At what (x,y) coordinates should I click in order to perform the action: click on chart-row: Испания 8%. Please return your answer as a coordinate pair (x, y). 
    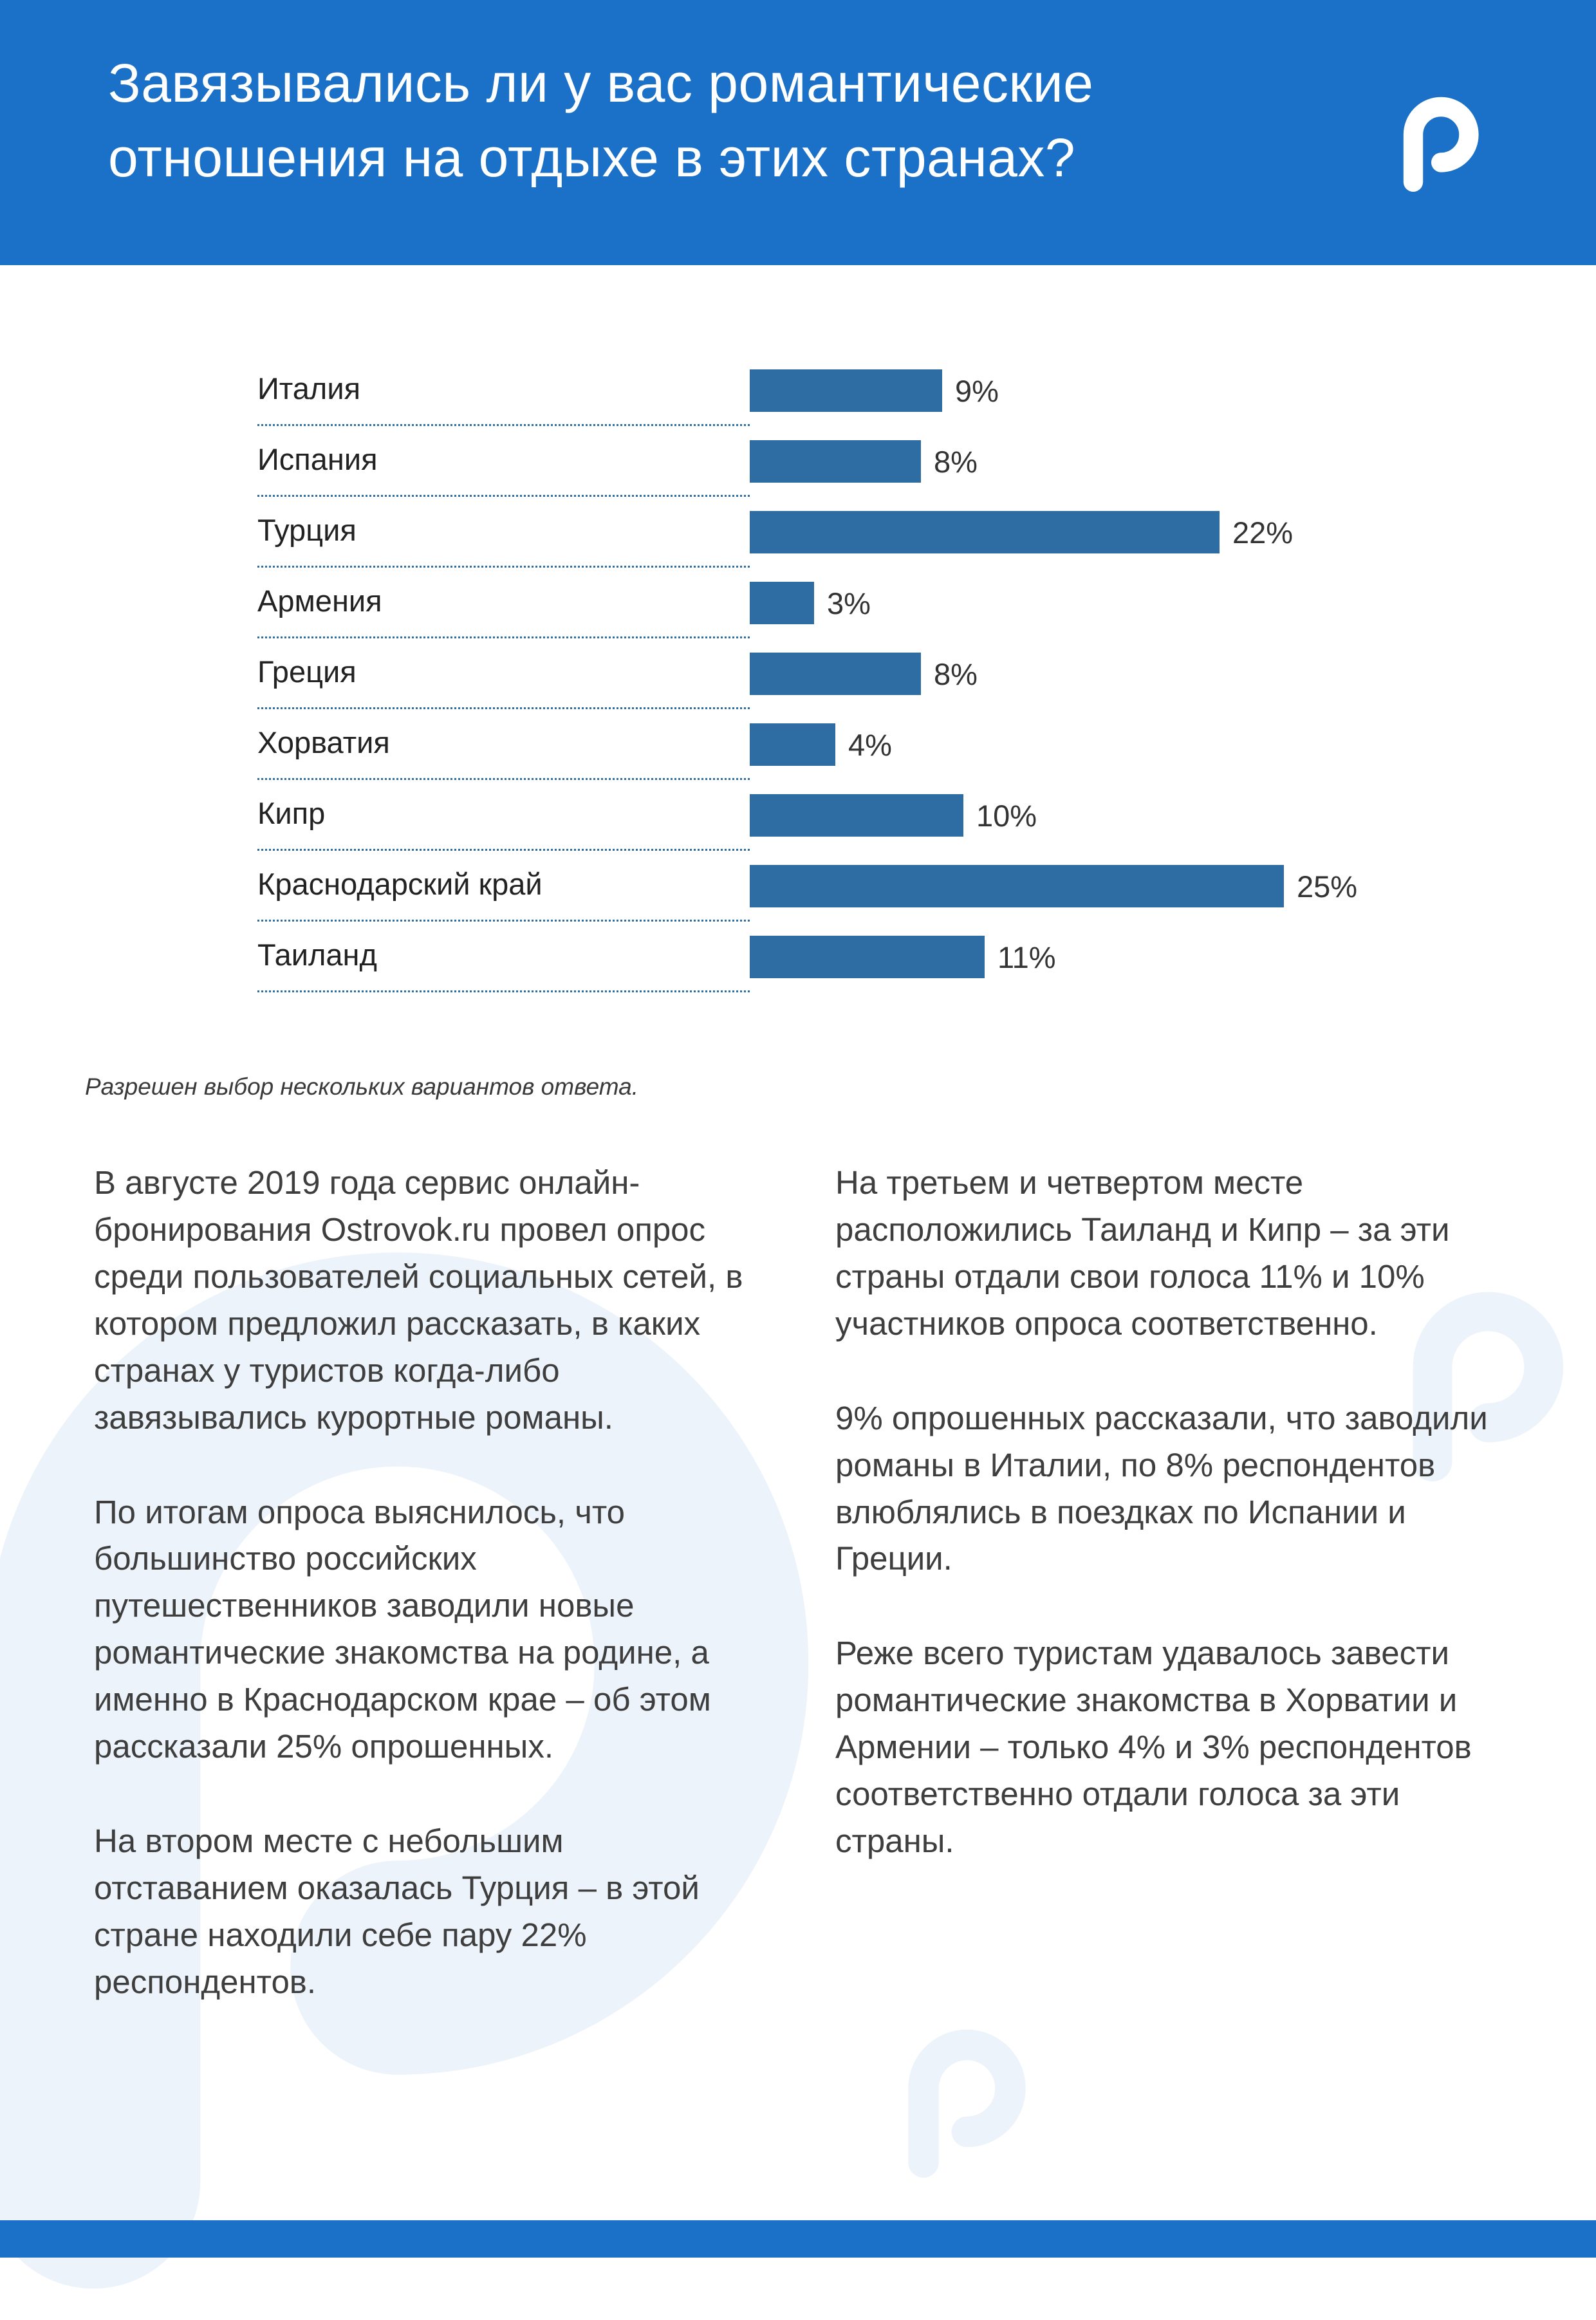
    Looking at the image, I should click on (891, 461).